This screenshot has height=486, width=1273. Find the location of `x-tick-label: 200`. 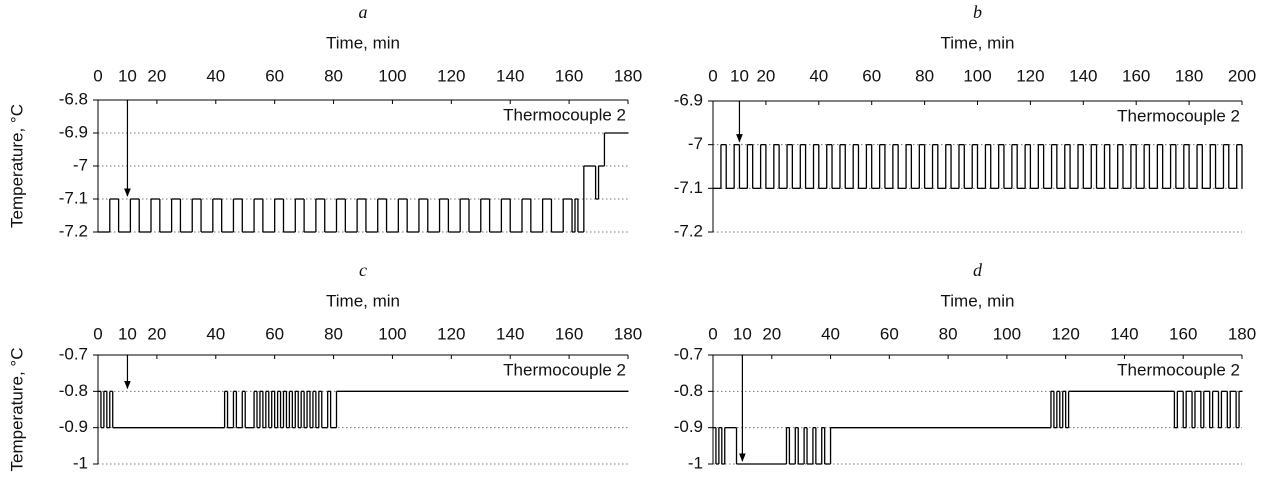

x-tick-label: 200 is located at coordinates (1242, 75).